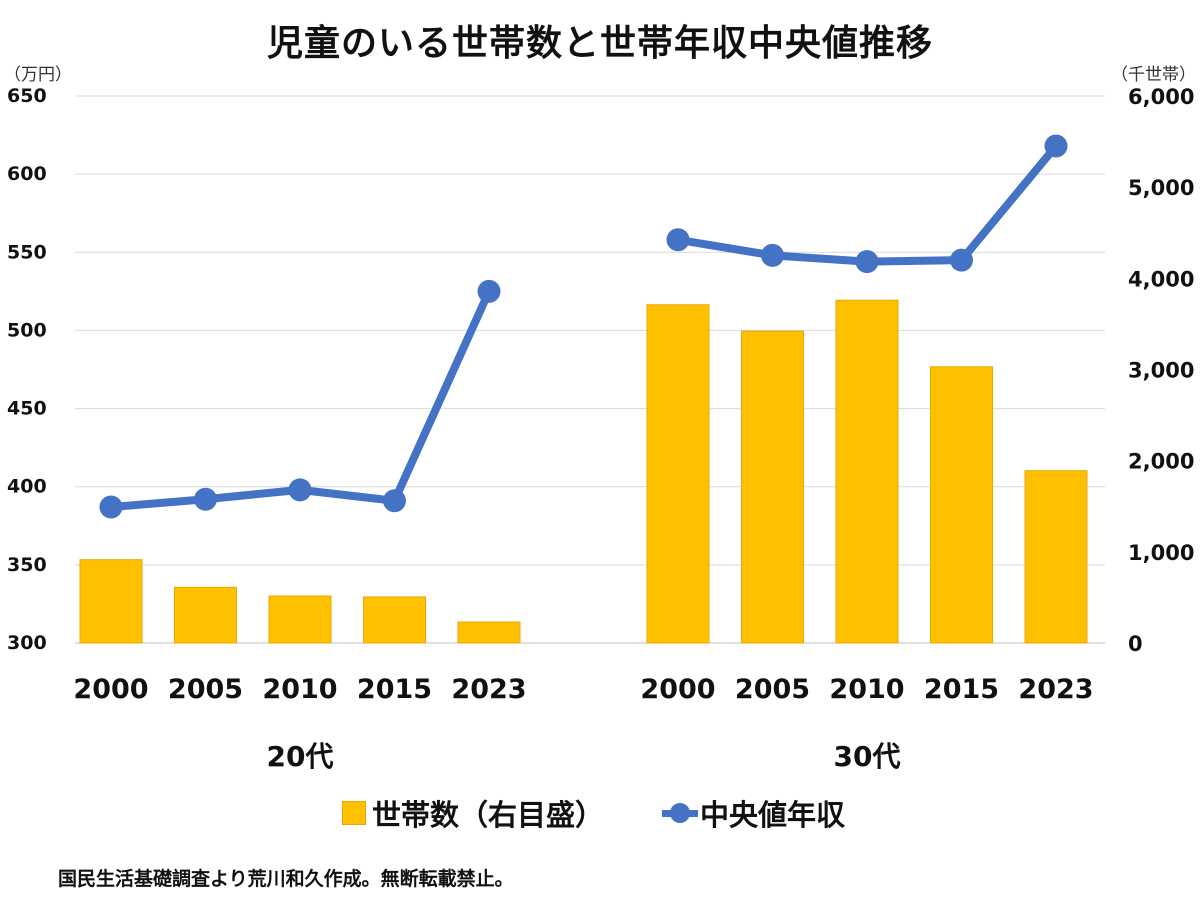 The width and height of the screenshot is (1200, 900). What do you see at coordinates (583, 689) in the screenshot?
I see `x-axis-ticks: 2000 2005 2010 2015 2023 2000 2005 2010 2015 2023` at bounding box center [583, 689].